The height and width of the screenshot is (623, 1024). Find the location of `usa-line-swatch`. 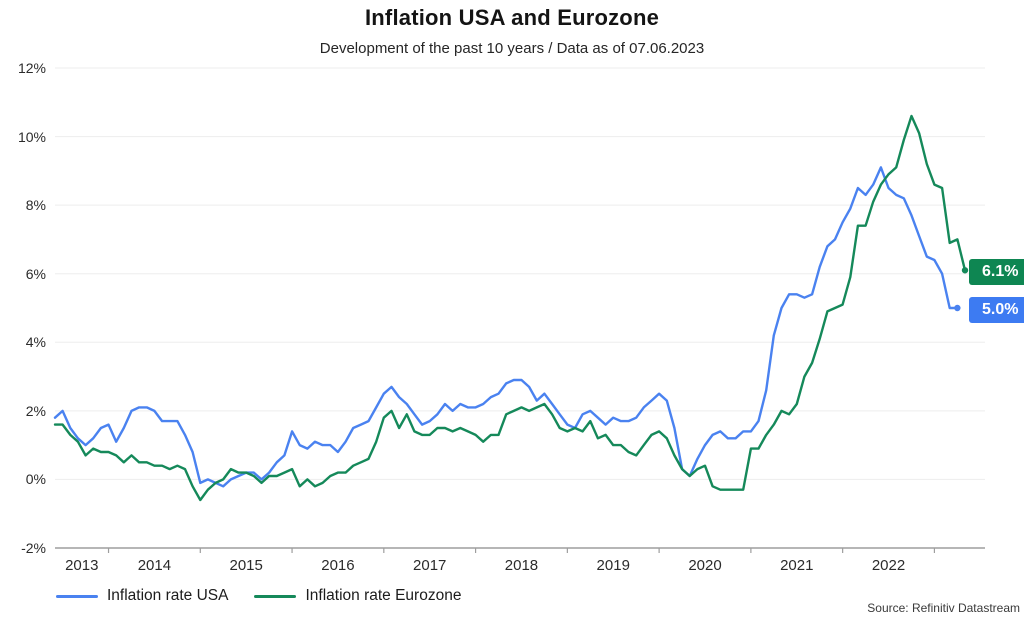

usa-line-swatch is located at coordinates (77, 596).